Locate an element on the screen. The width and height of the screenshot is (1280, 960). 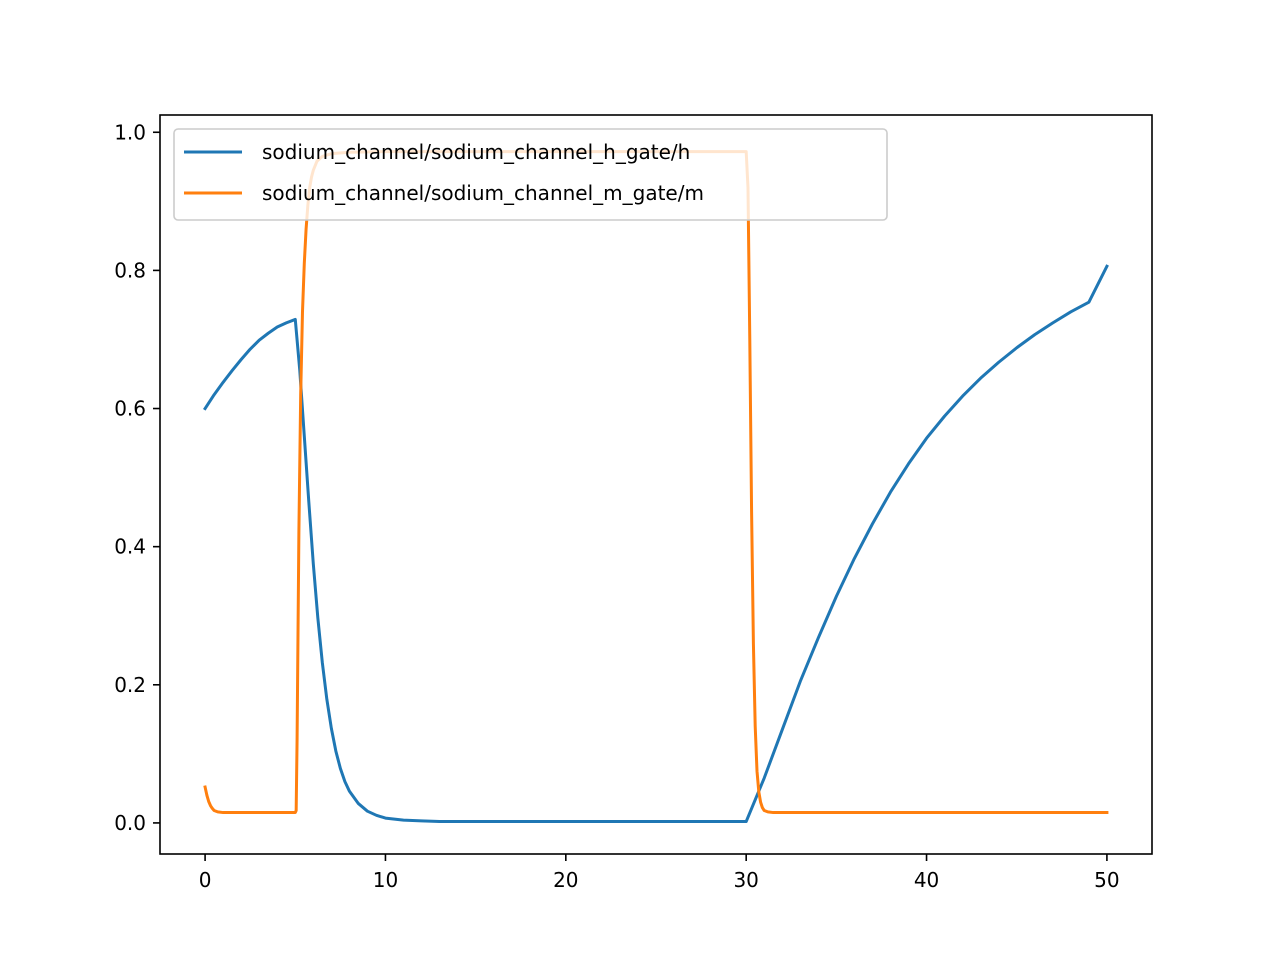
y-tick-label: 0.2 is located at coordinates (130, 685).